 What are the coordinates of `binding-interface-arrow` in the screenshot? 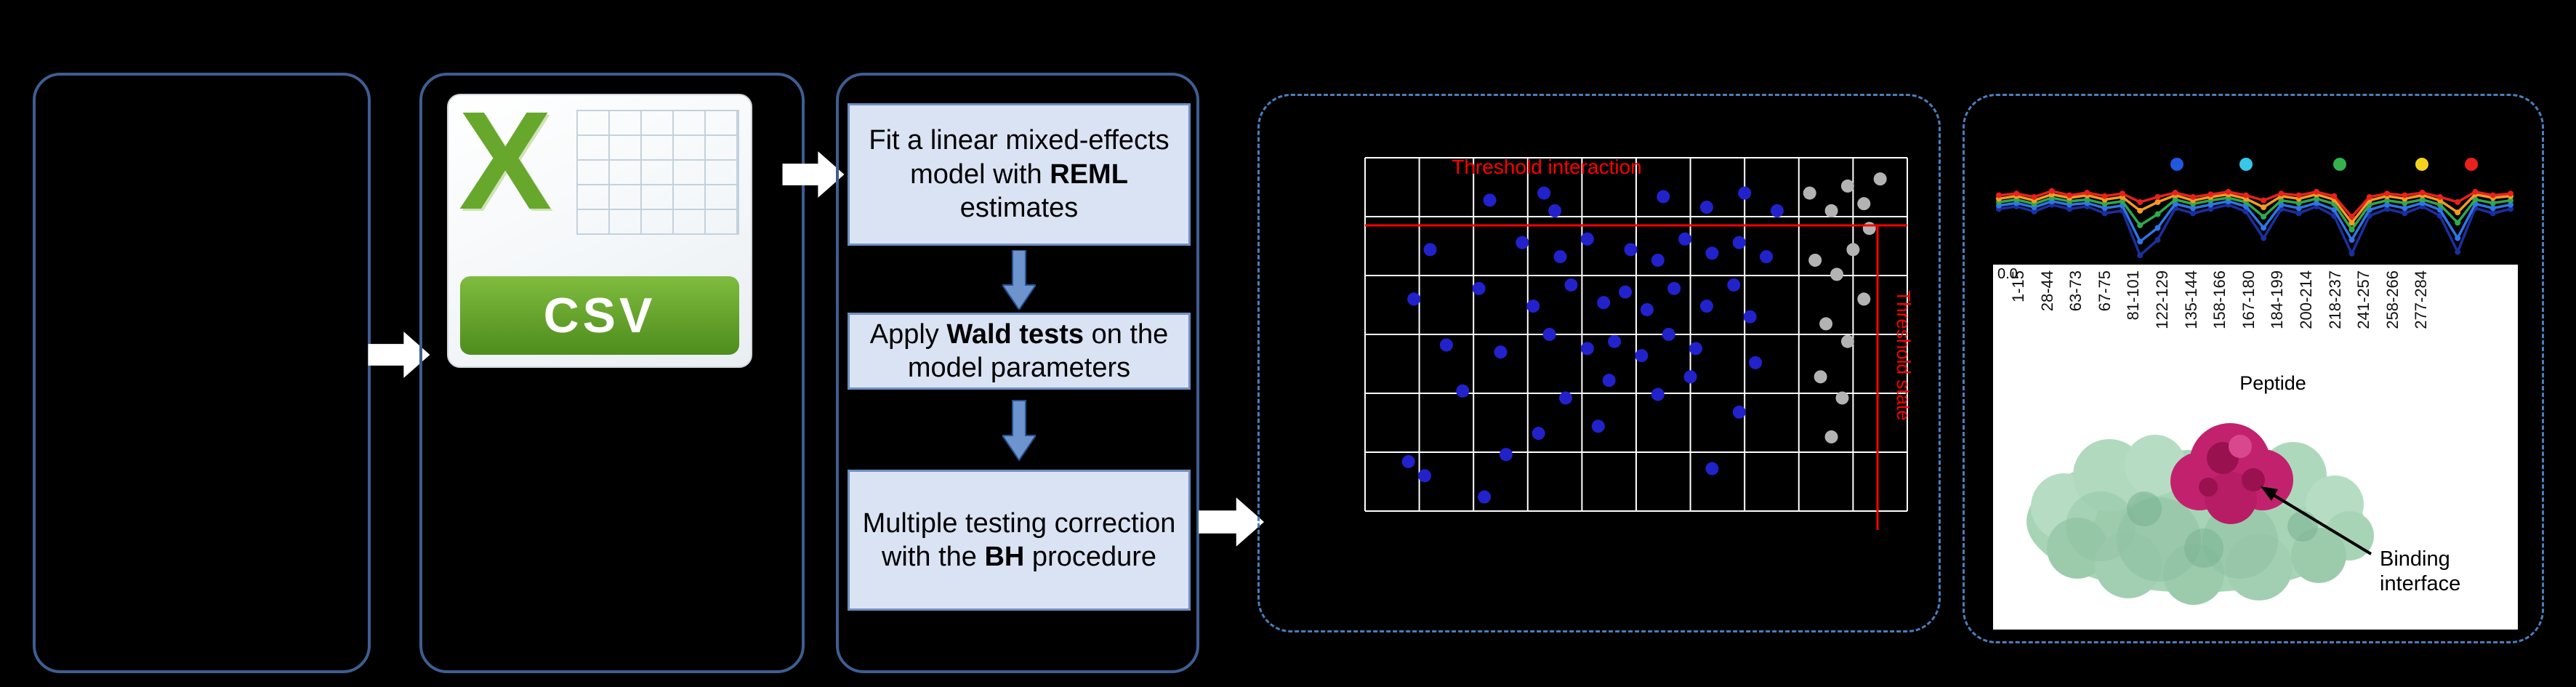 It's located at (2316, 520).